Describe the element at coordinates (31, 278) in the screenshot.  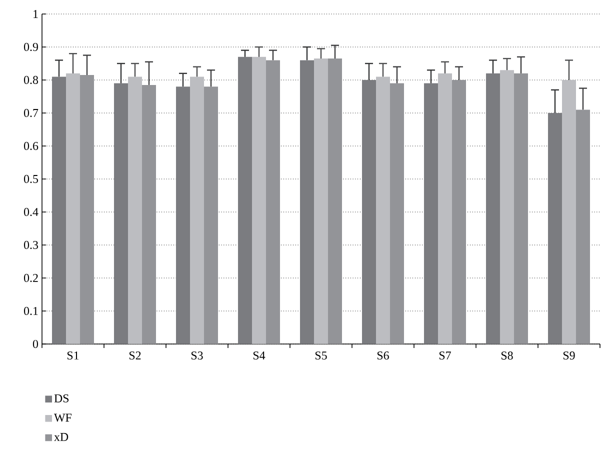
I see `y-tick-label: 0.2` at that location.